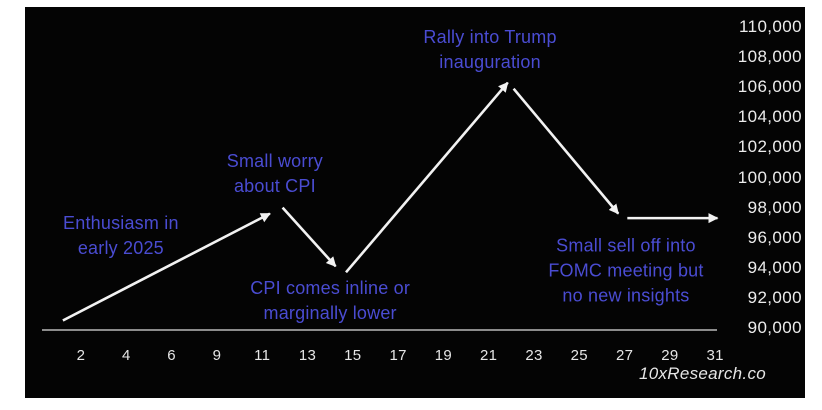  I want to click on arrow-segment-inauguration-rally, so click(427, 177).